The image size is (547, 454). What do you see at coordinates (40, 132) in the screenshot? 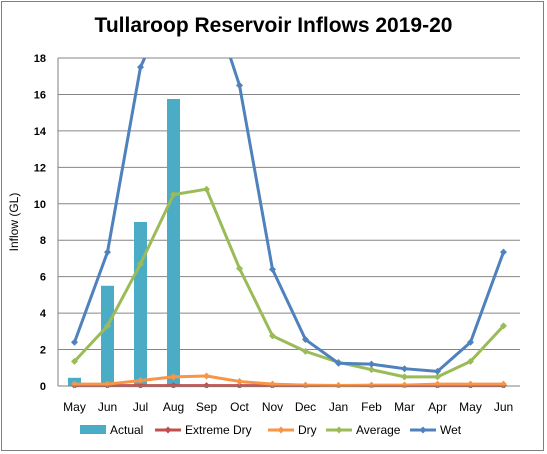
I see `y-tick-label: 14` at bounding box center [40, 132].